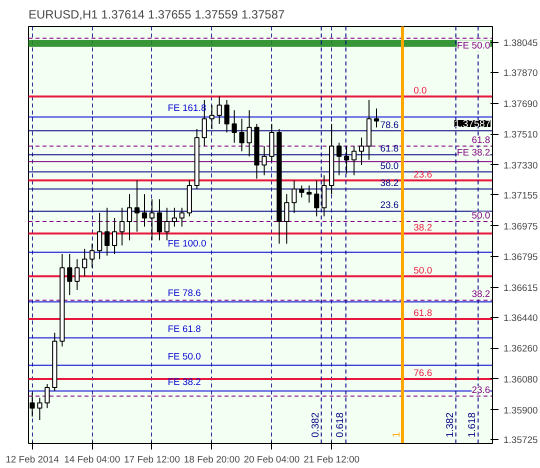  I want to click on y-tick-label: 1.36975, so click(521, 226).